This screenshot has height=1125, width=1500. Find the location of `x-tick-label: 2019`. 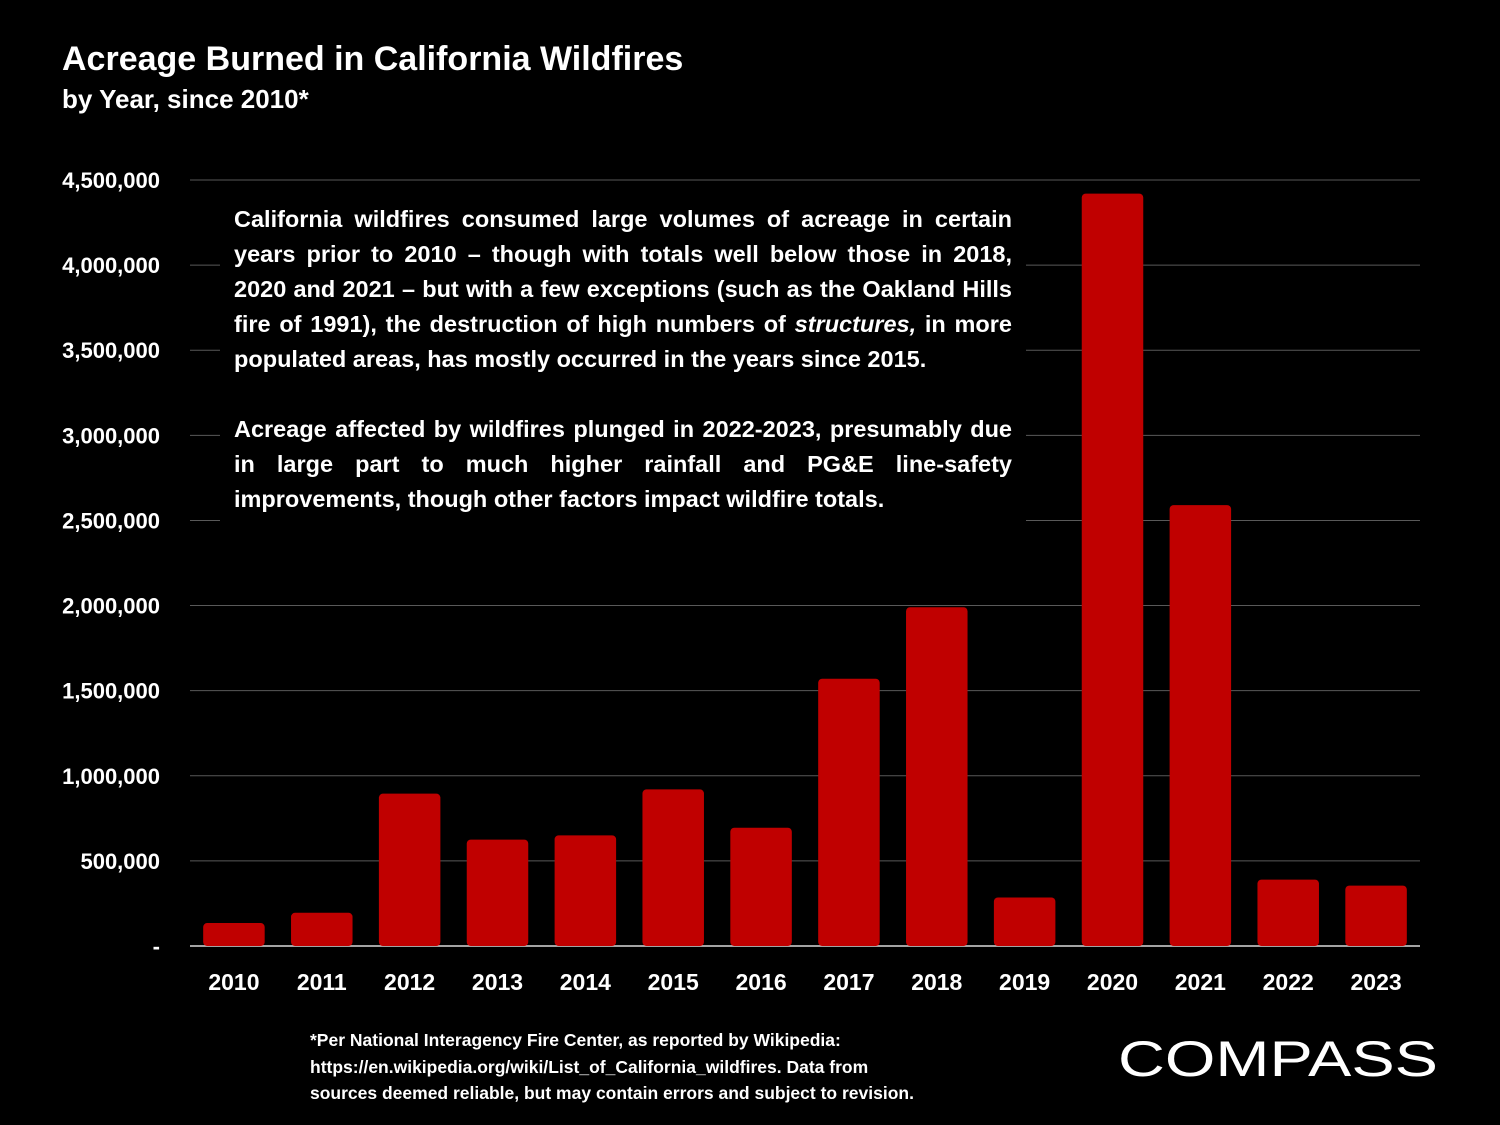

x-tick-label: 2019 is located at coordinates (1024, 982).